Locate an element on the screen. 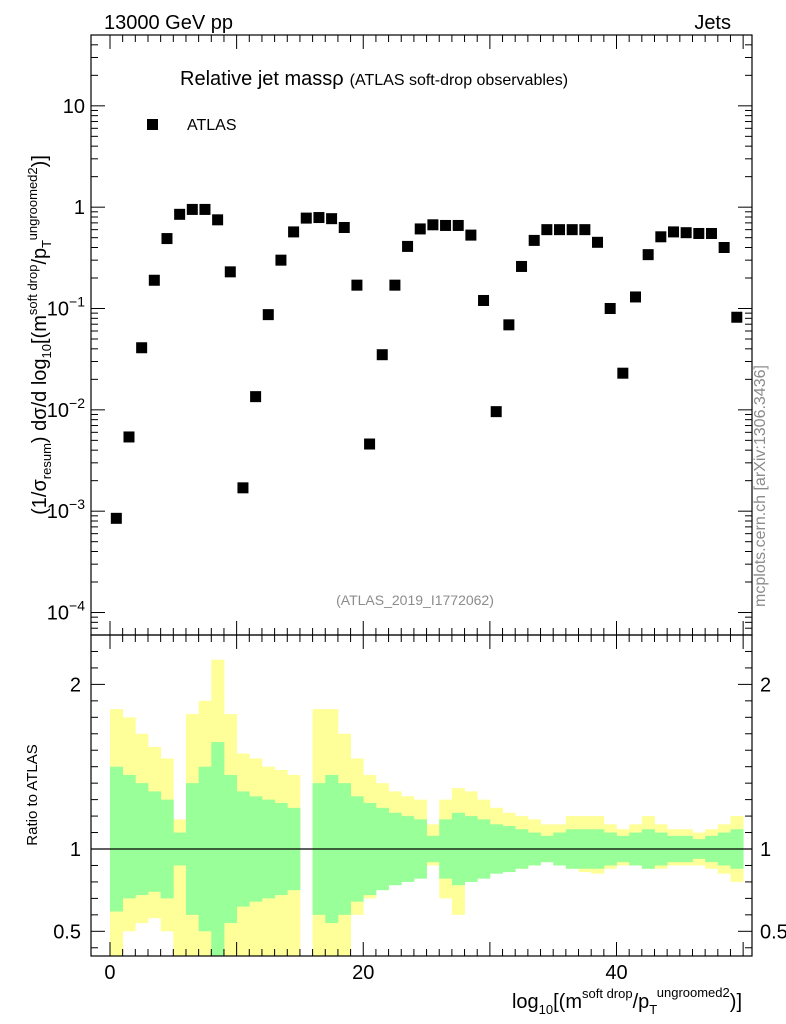  xlabel-sup-soft-drop: soft drop is located at coordinates (607, 993).